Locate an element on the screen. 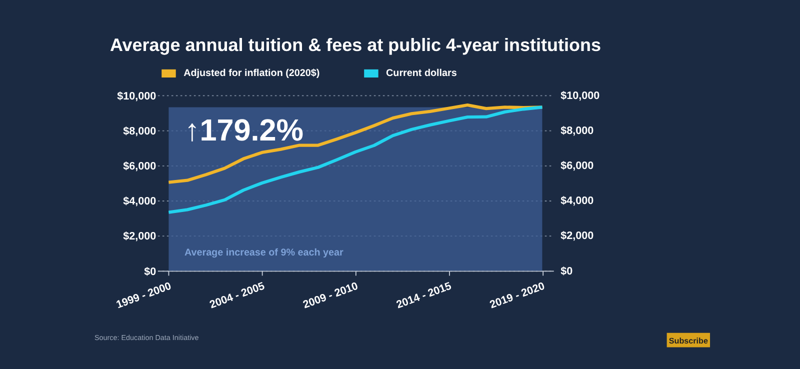 This screenshot has width=800, height=369. chart-title: Average annual tuition & fees at public 4-year institutions is located at coordinates (355, 45).